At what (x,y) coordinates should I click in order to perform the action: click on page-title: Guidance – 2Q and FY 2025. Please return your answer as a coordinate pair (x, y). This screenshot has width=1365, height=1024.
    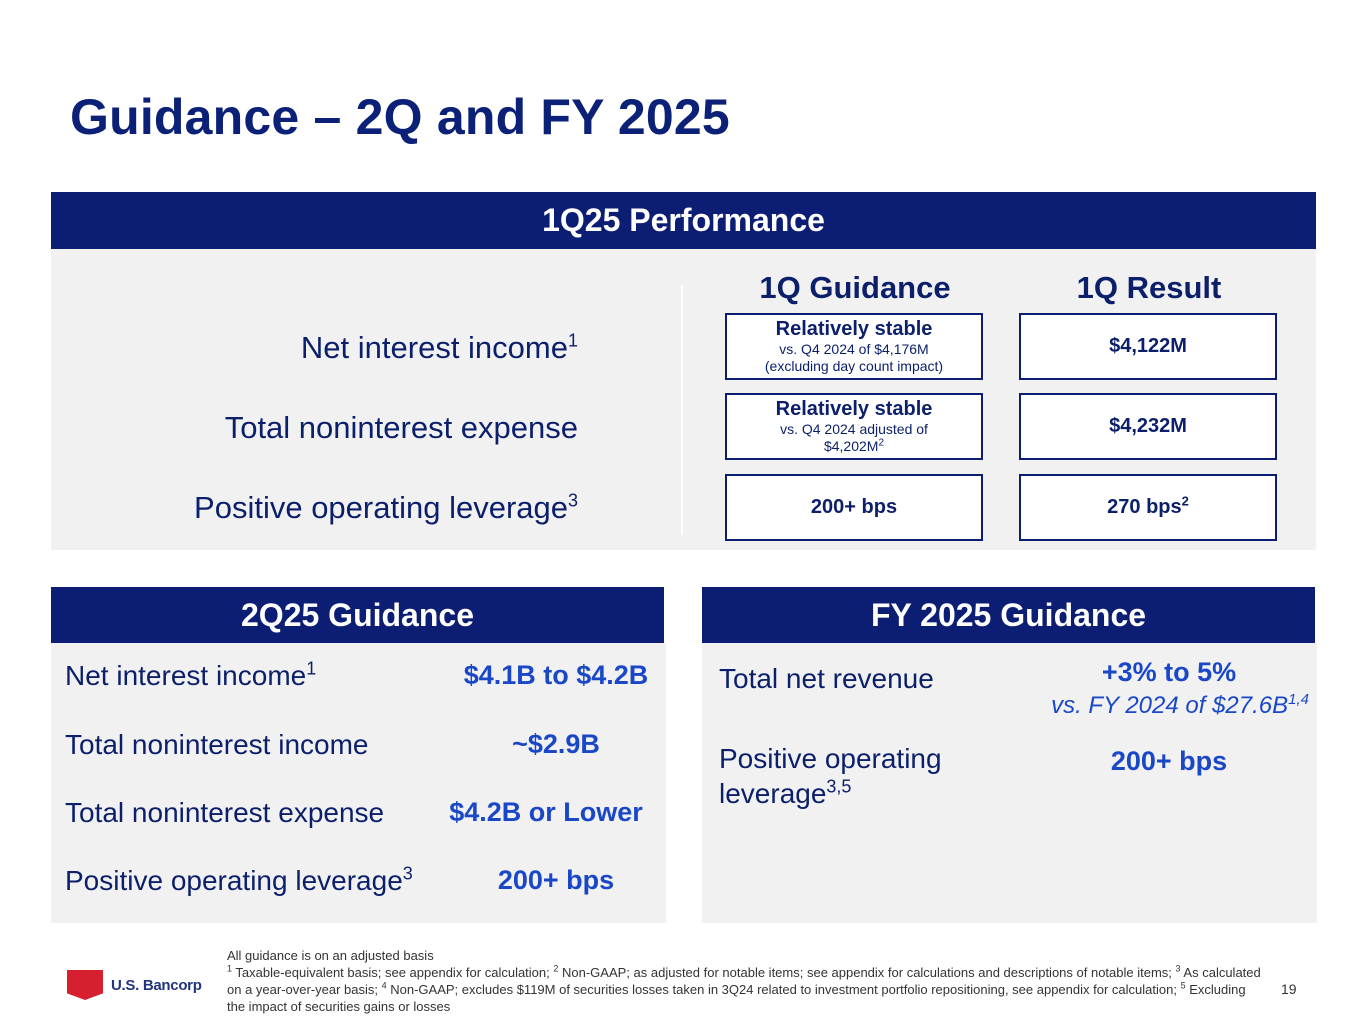
    Looking at the image, I should click on (400, 117).